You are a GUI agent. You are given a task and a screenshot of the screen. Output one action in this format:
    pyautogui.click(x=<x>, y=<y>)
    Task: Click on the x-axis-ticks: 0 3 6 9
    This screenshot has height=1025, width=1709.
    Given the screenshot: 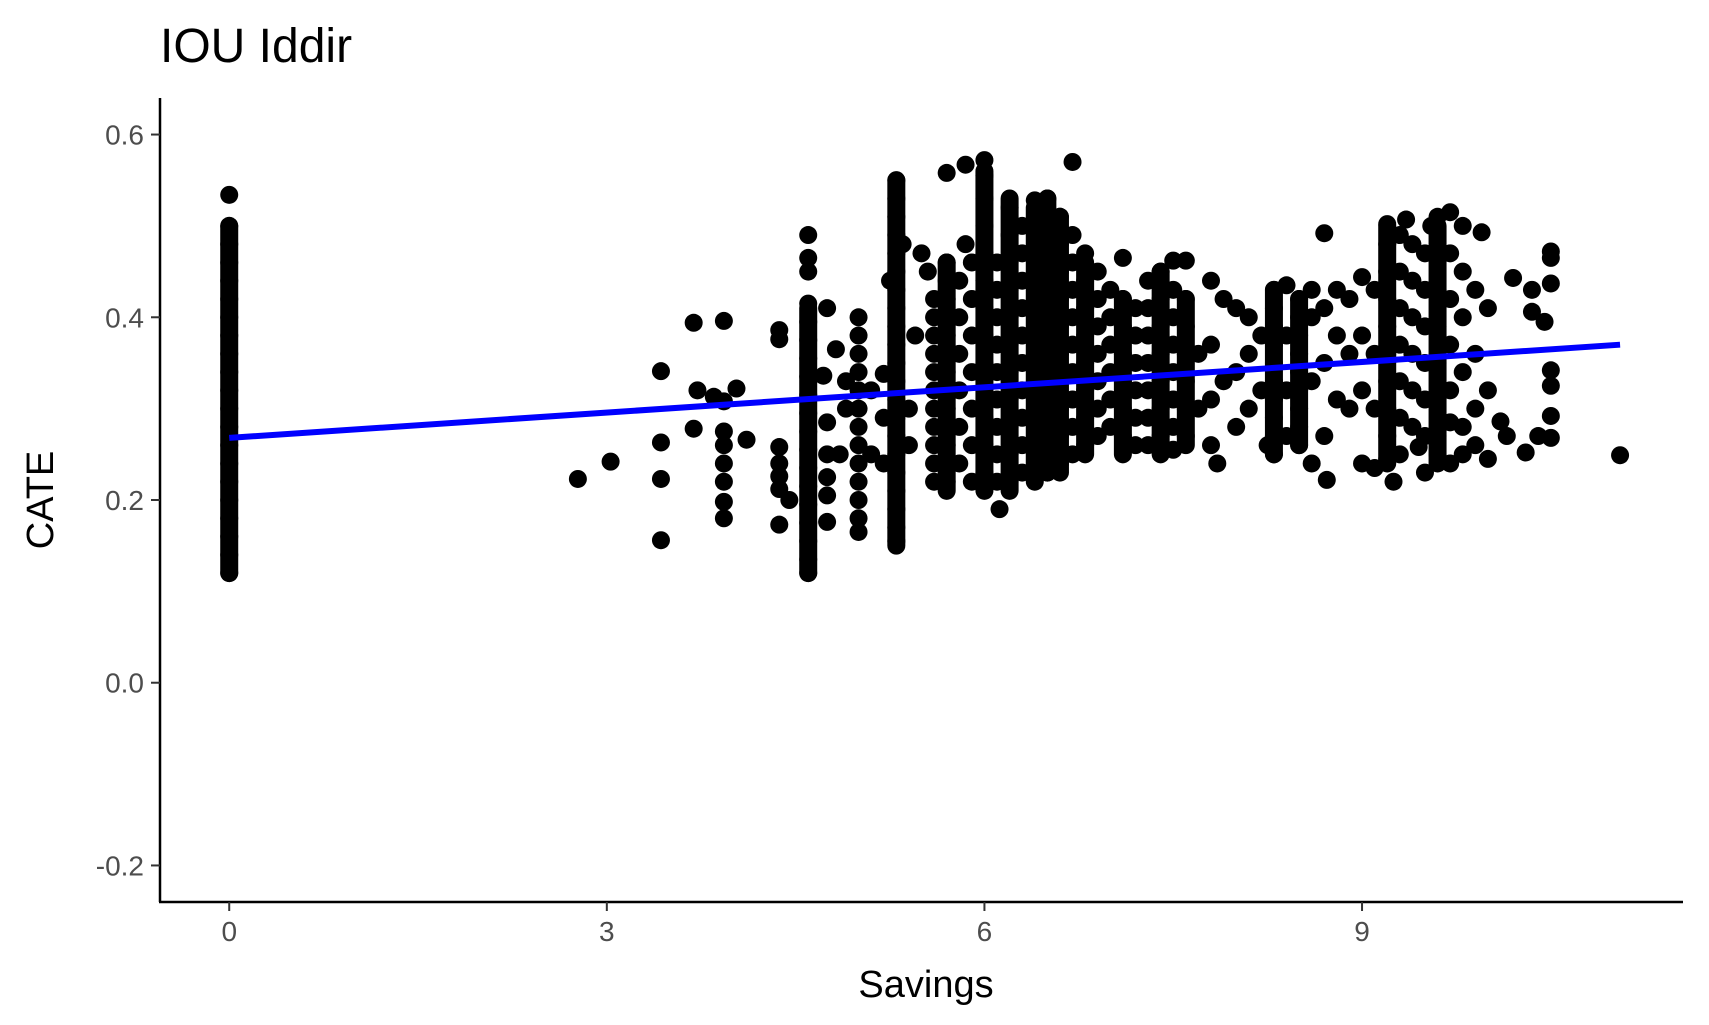 What is the action you would take?
    pyautogui.click(x=795, y=924)
    